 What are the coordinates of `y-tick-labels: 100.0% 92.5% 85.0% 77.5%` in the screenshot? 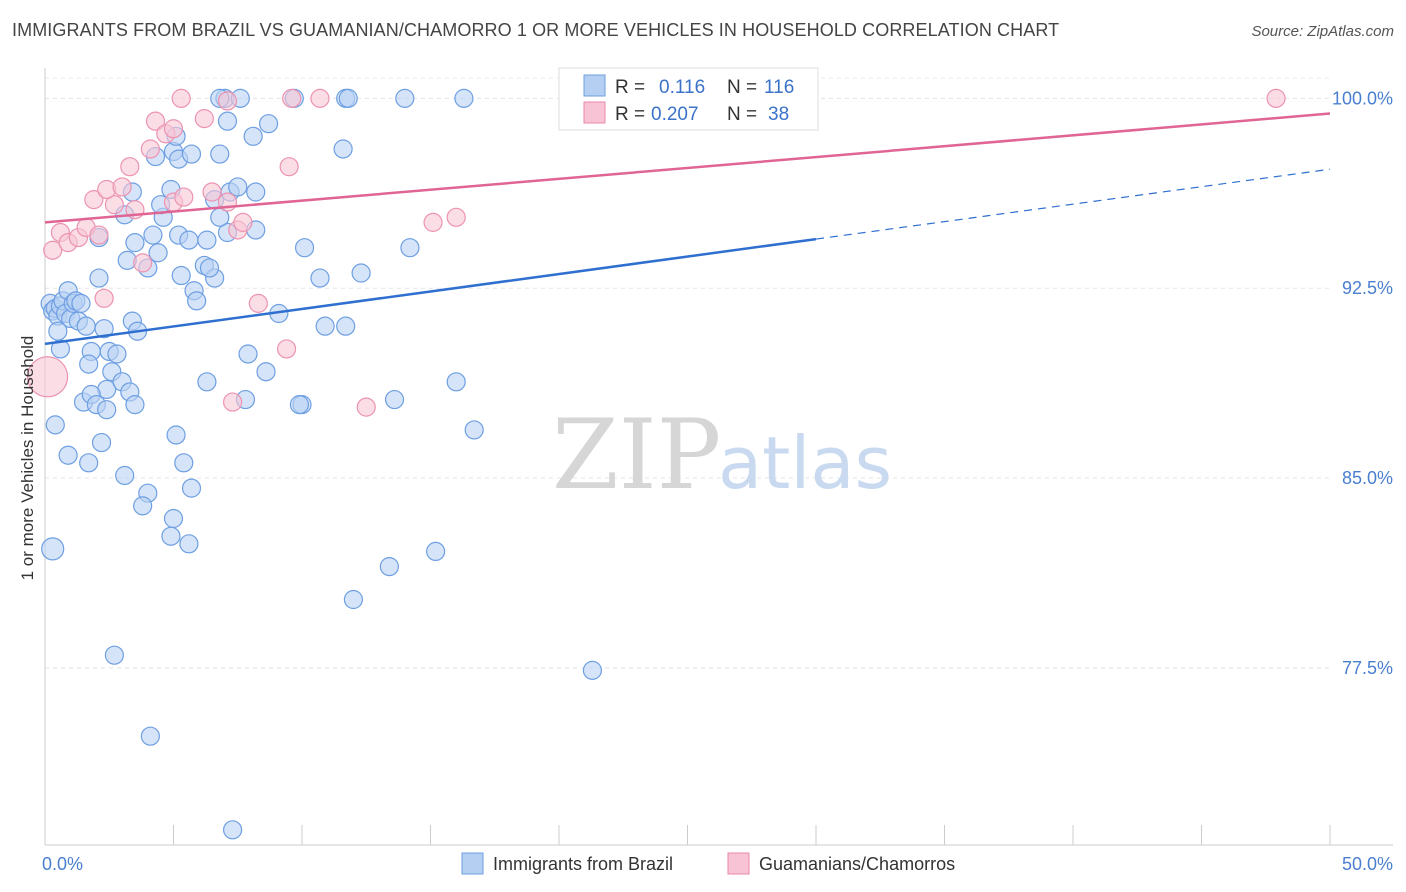 It's located at (1362, 382).